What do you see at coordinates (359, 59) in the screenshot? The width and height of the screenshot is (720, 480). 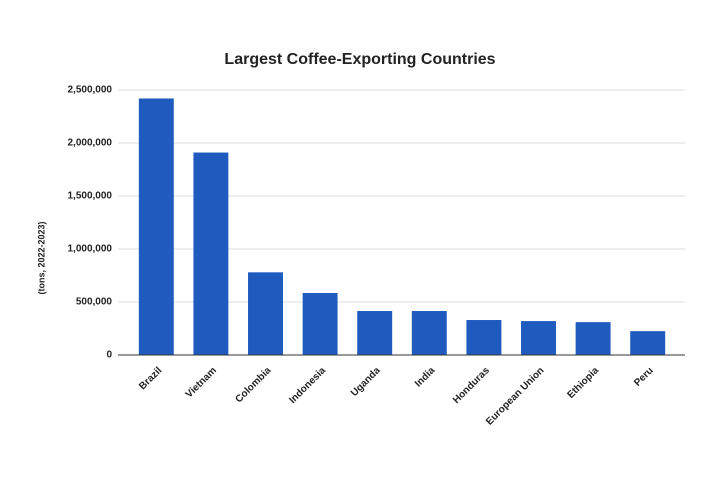 I see `chart-title: Largest Coffee-Exporting Countries` at bounding box center [359, 59].